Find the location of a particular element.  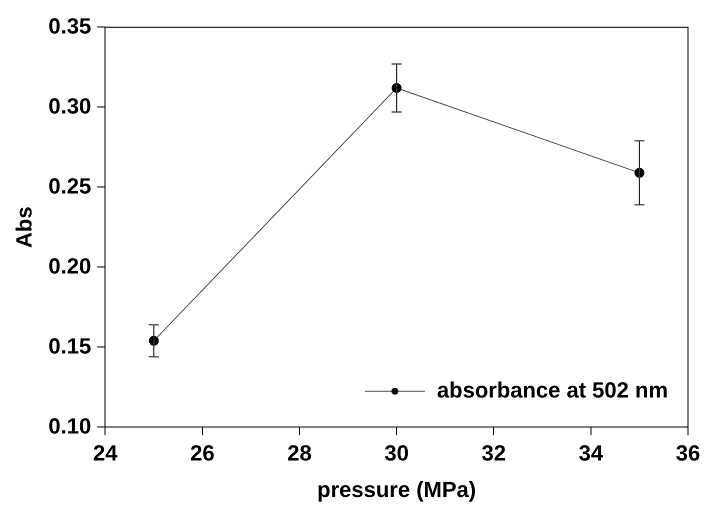

x-tick-label: 34 is located at coordinates (591, 453).